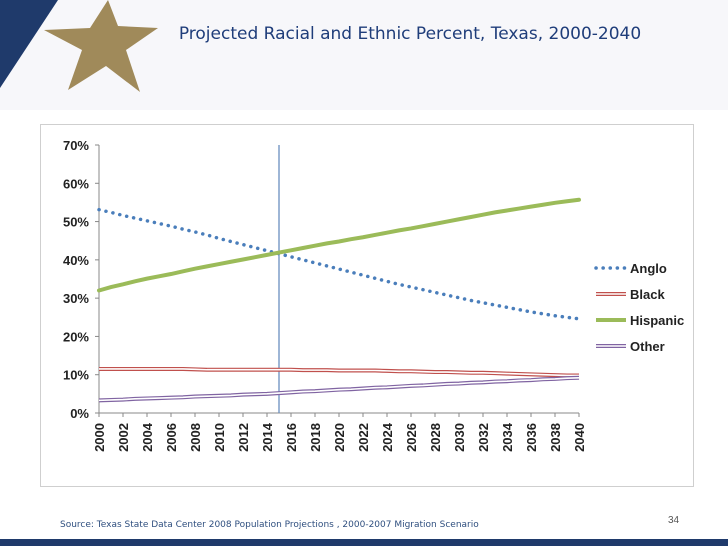 The image size is (728, 546). Describe the element at coordinates (101, 46) in the screenshot. I see `star-icon` at that location.